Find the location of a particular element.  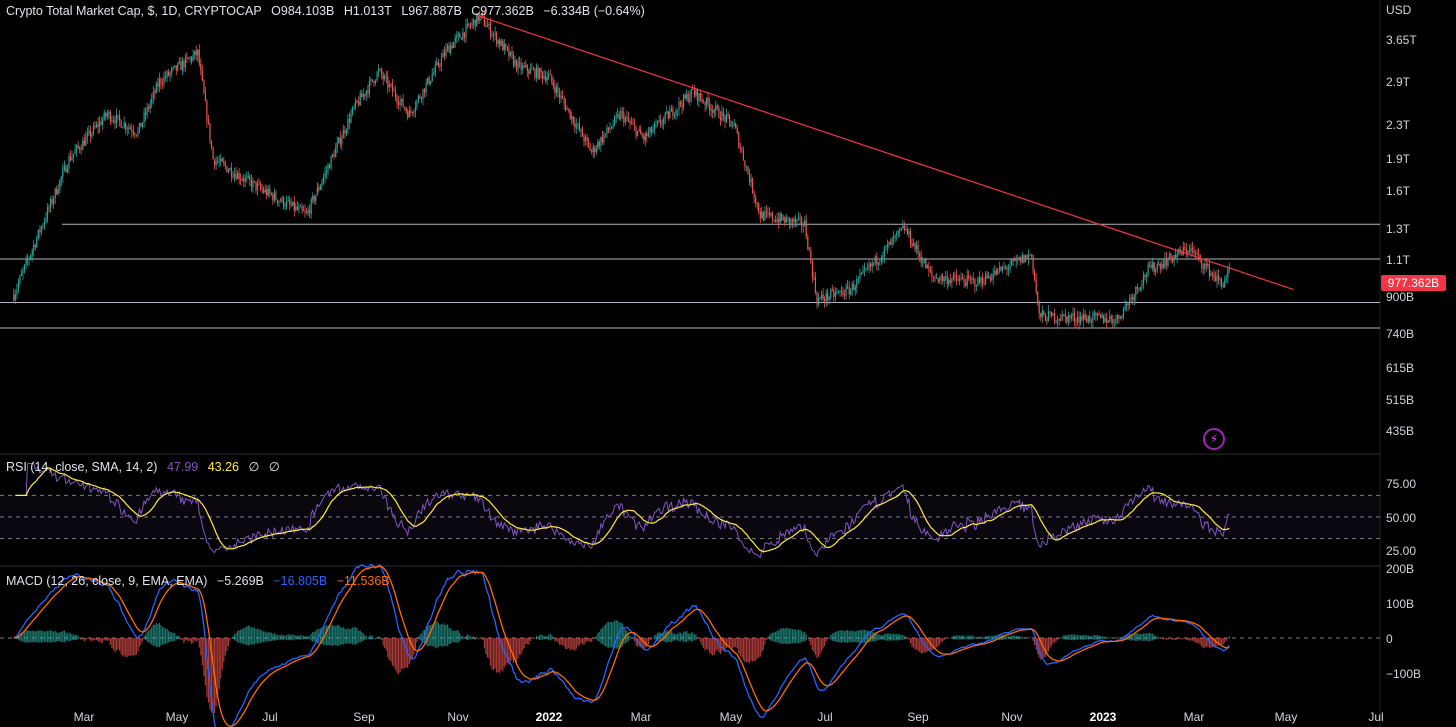

lightning-icon: ⚡ is located at coordinates (1214, 439).